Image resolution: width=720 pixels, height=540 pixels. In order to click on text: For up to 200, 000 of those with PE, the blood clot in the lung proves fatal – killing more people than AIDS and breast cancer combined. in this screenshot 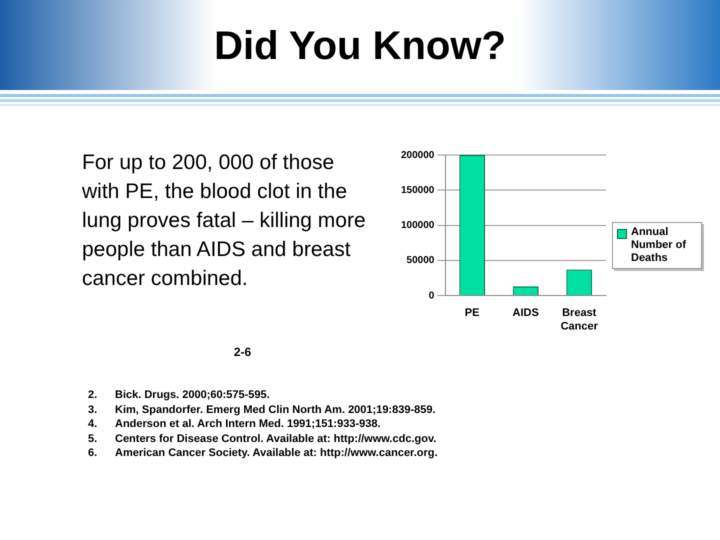, I will do `click(224, 221)`.